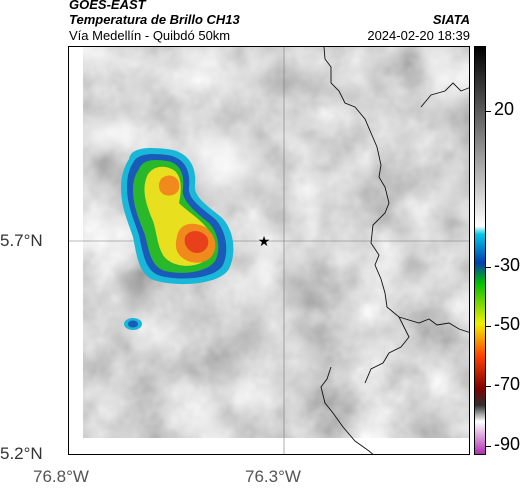  What do you see at coordinates (269, 446) in the screenshot?
I see `no-data-strip-bottom` at bounding box center [269, 446].